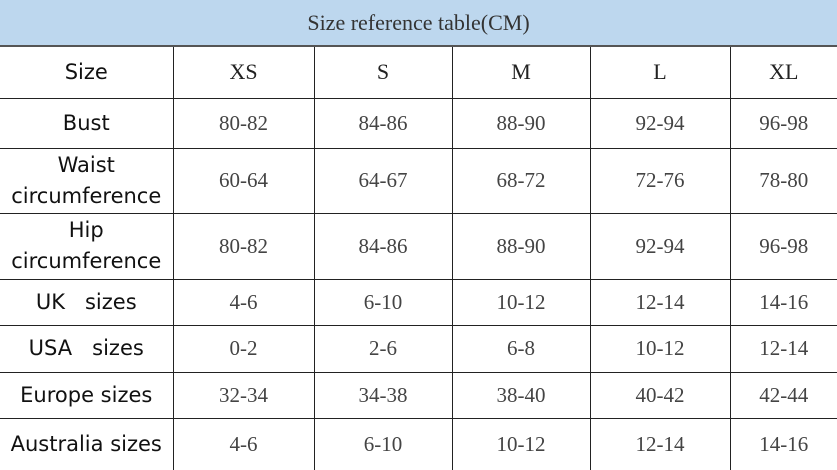 The image size is (837, 470). I want to click on table-cell: 42-44, so click(783, 395).